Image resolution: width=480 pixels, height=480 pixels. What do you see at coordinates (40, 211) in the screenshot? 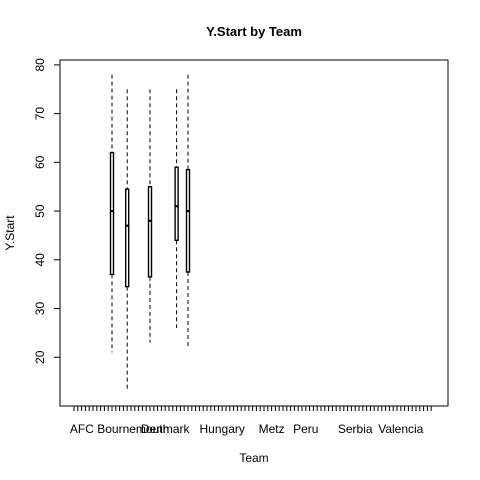
I see `y-tick-label: 50` at bounding box center [40, 211].